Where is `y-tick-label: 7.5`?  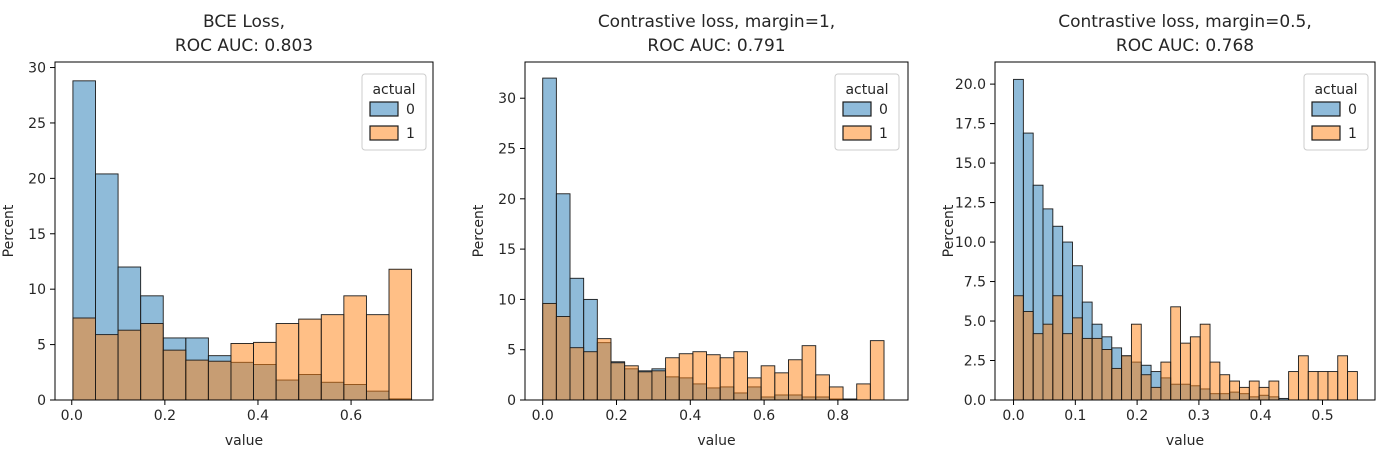
y-tick-label: 7.5 is located at coordinates (975, 283).